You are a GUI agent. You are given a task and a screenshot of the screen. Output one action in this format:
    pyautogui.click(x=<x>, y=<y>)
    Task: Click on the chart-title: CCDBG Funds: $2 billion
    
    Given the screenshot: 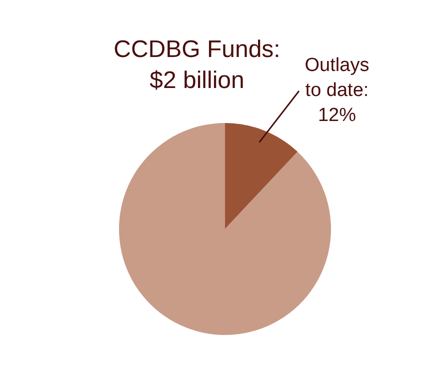 What is the action you would take?
    pyautogui.click(x=197, y=65)
    